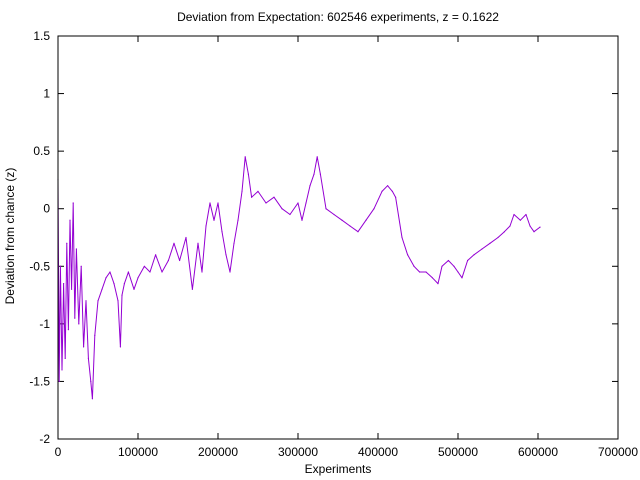 This screenshot has height=480, width=640. What do you see at coordinates (41, 36) in the screenshot?
I see `y-tick-label: 1.5` at bounding box center [41, 36].